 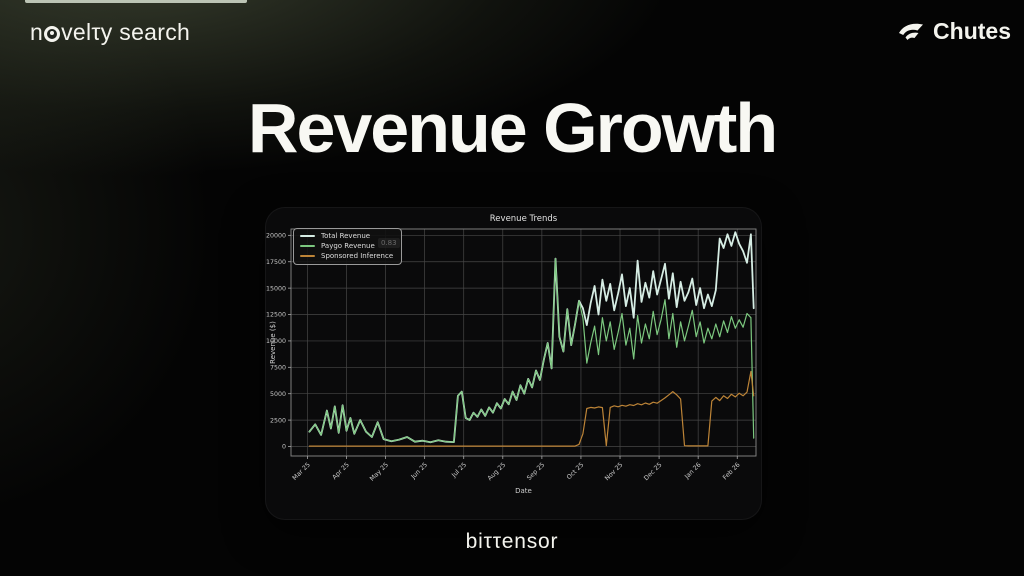 I want to click on x-tick-label: Oct 25, so click(x=576, y=471).